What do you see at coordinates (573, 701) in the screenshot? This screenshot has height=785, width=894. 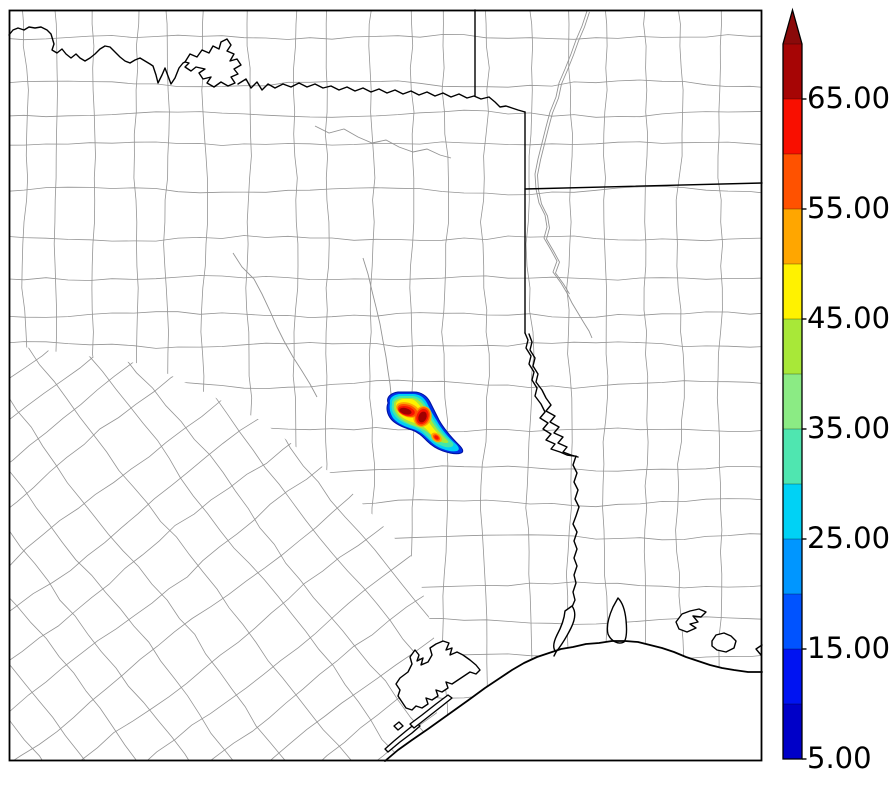 I see `gulf-coastline` at bounding box center [573, 701].